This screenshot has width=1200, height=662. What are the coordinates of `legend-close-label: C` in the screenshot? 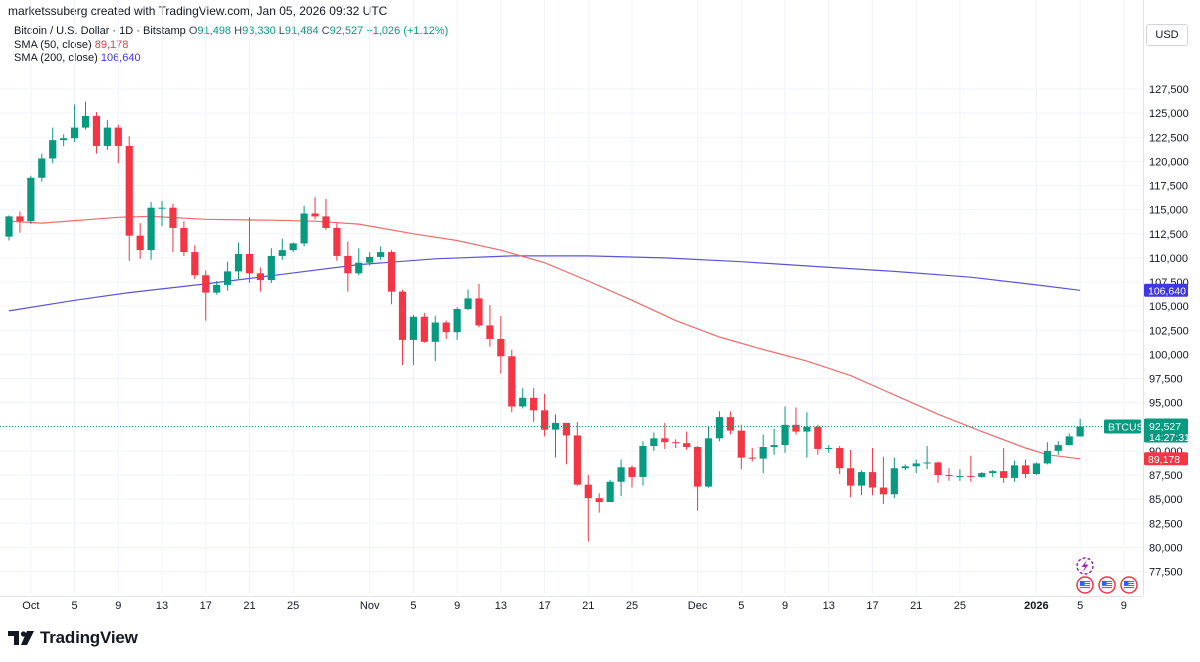 It's located at (325, 31).